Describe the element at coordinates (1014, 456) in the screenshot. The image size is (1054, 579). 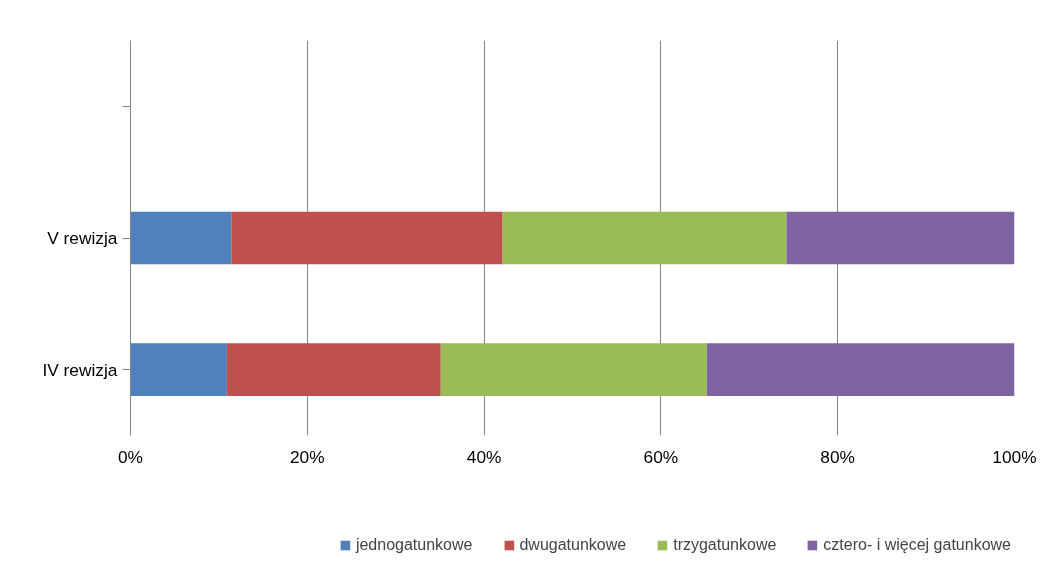
I see `x-tick-label: 100%` at that location.